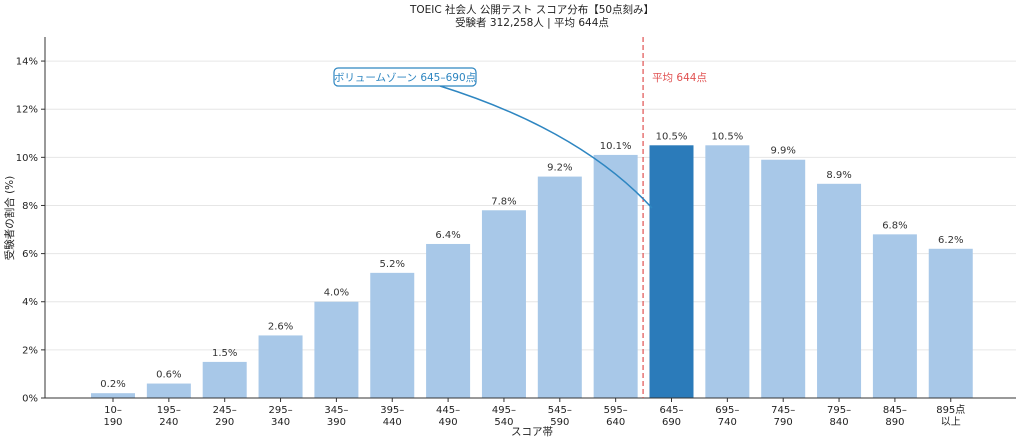 The image size is (1024, 443). What do you see at coordinates (951, 422) in the screenshot?
I see `x-tick-label: 以上` at bounding box center [951, 422].